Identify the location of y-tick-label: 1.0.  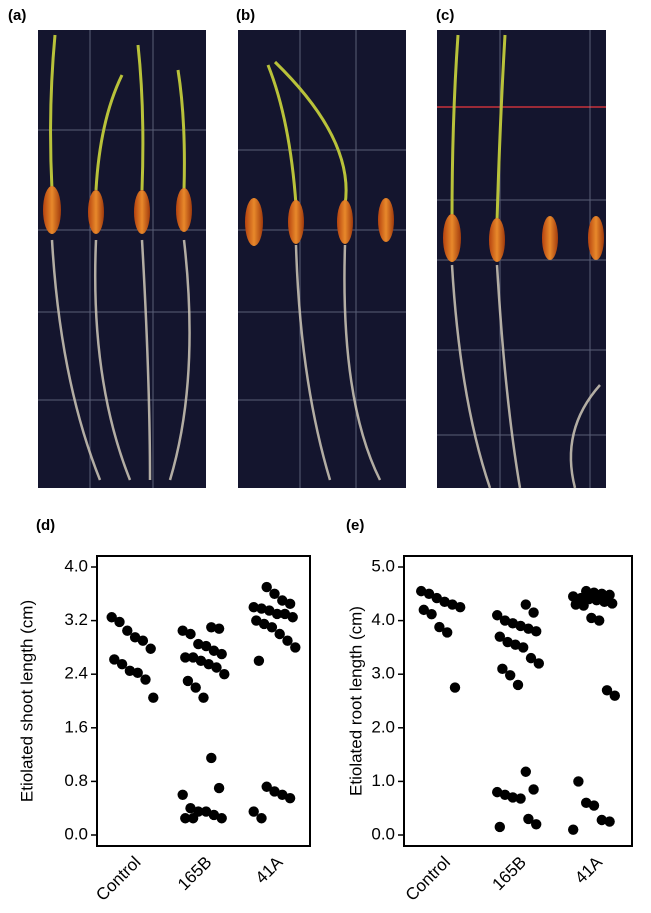
(383, 780).